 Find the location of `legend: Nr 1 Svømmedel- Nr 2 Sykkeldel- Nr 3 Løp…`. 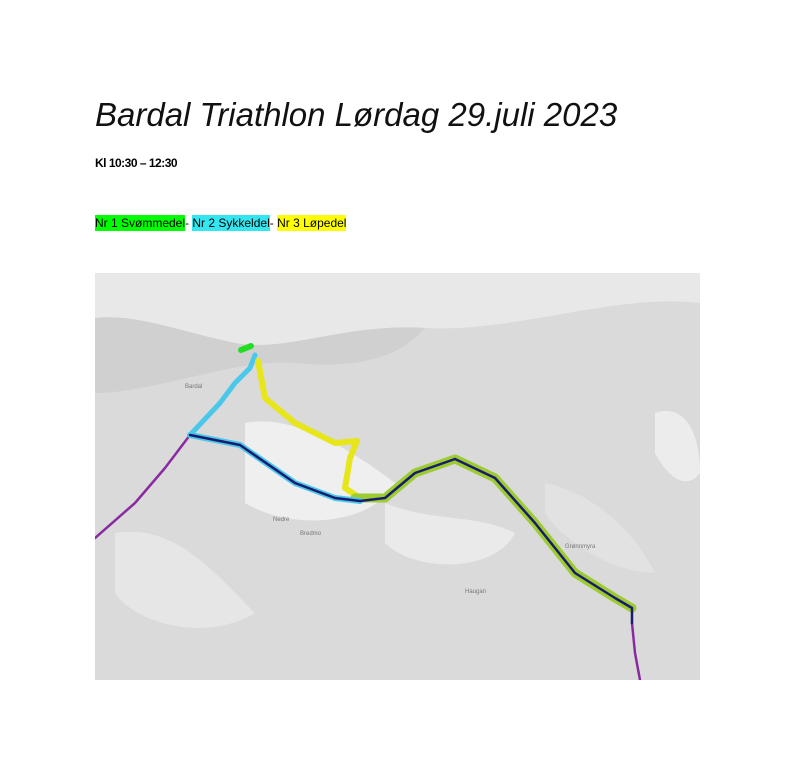

legend: Nr 1 Svømmedel- Nr 2 Sykkeldel- Nr 3 Løp… is located at coordinates (221, 223).